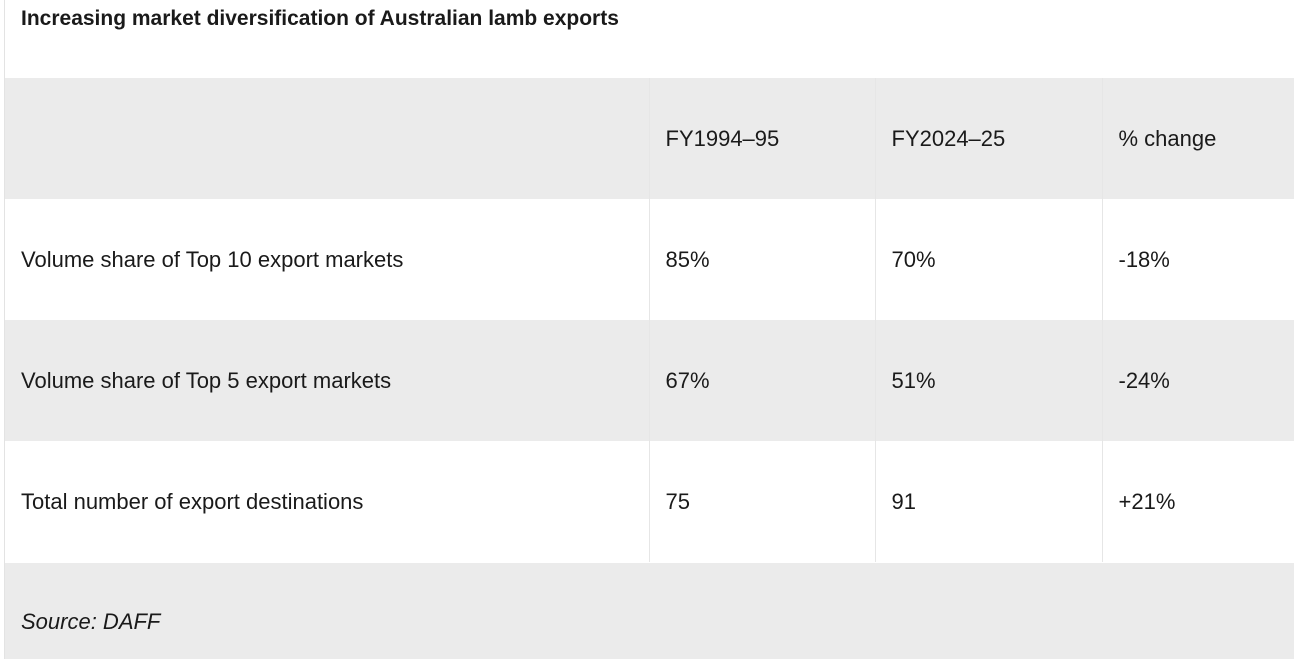 This screenshot has width=1294, height=659. Describe the element at coordinates (327, 138) in the screenshot. I see `header-cell-empty` at that location.